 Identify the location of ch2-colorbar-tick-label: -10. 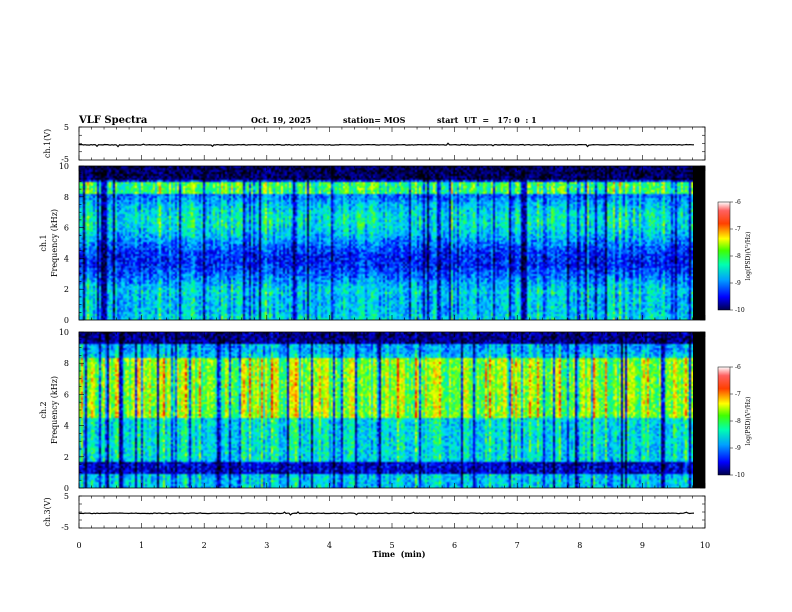
(740, 475).